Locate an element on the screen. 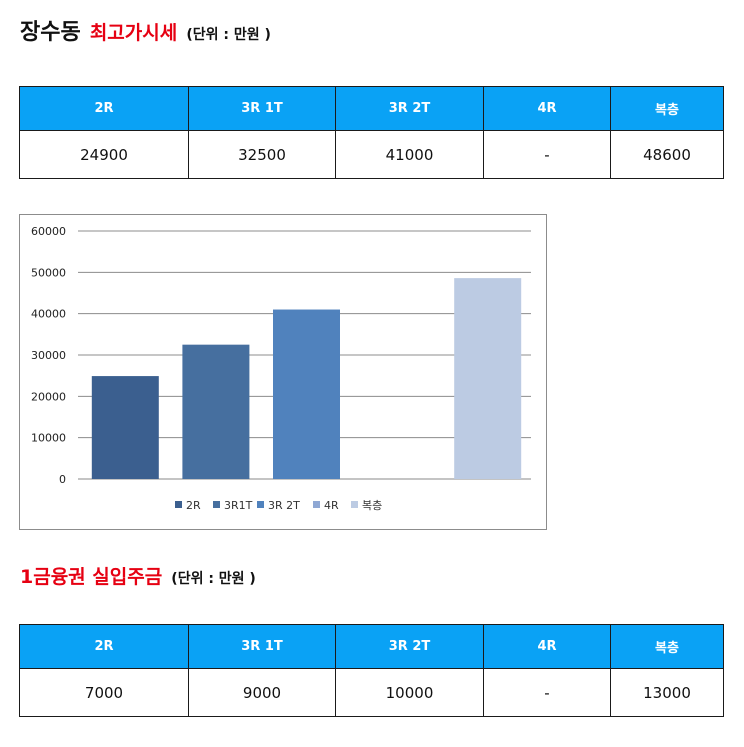  table-cell: 41000 is located at coordinates (409, 154).